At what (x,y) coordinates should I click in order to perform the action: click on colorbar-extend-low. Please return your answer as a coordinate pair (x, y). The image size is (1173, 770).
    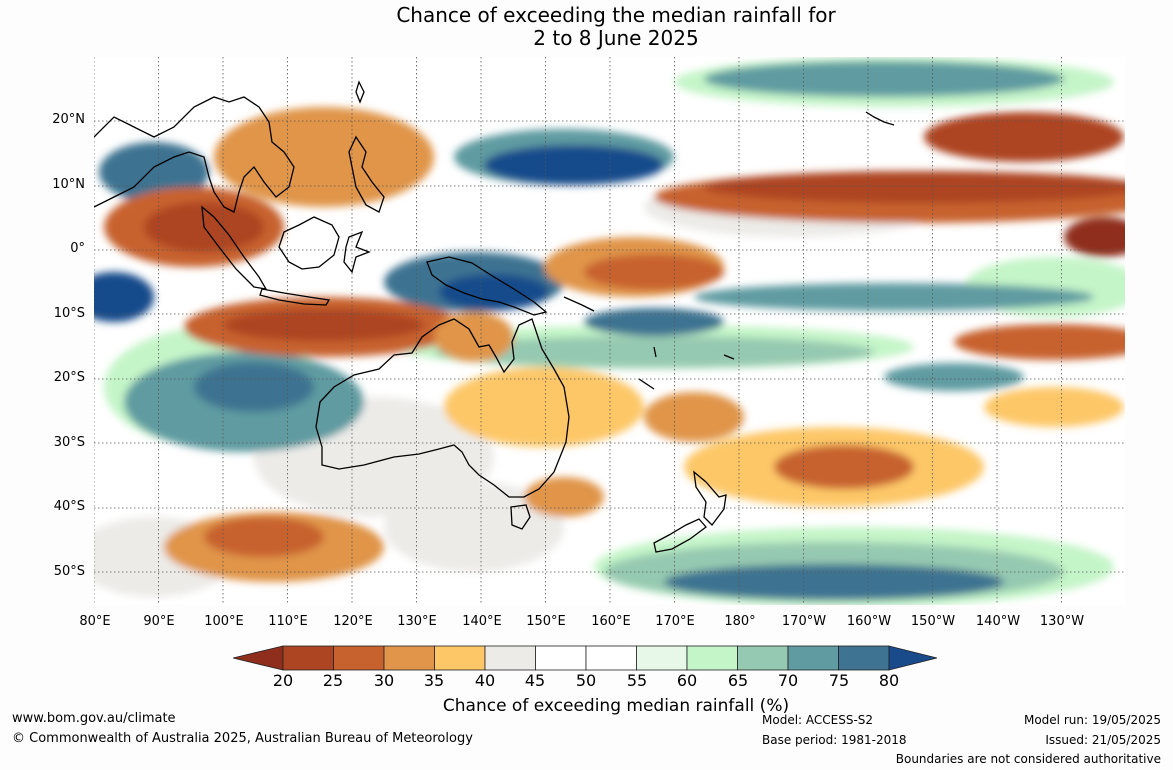
    Looking at the image, I should click on (258, 658).